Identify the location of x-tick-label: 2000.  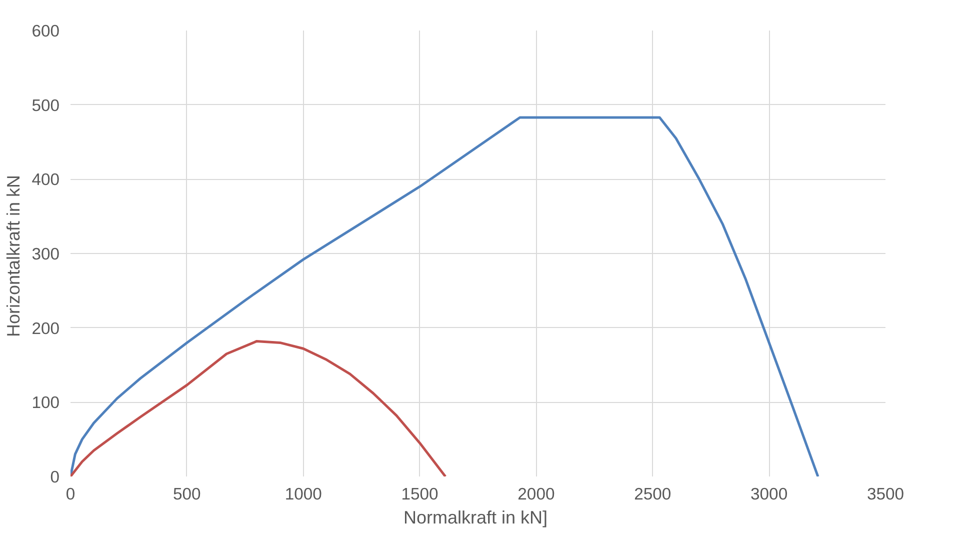
(536, 494).